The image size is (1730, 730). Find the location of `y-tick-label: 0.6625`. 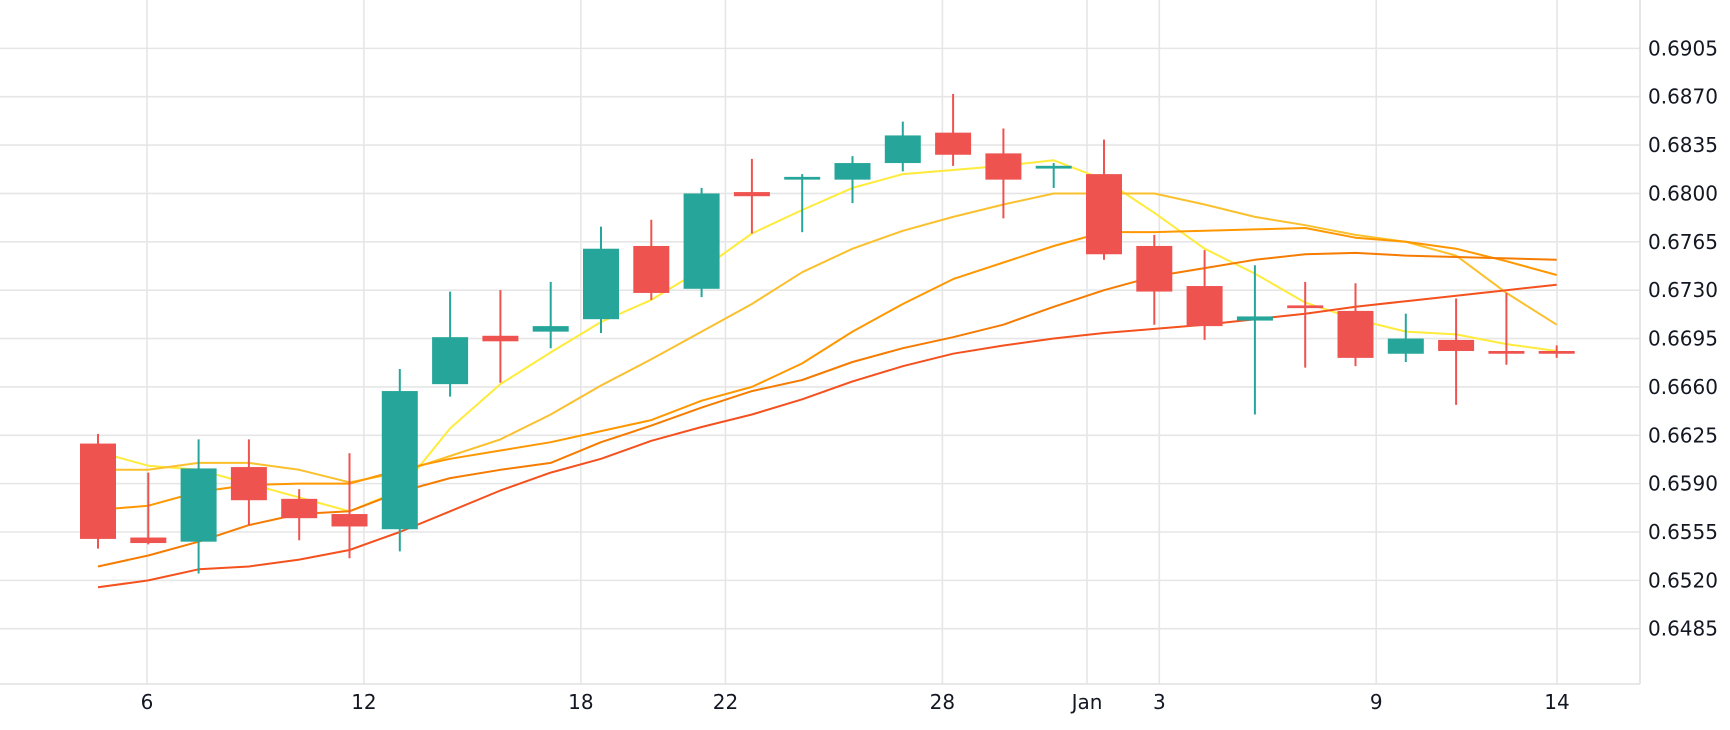

y-tick-label: 0.6625 is located at coordinates (1683, 435).